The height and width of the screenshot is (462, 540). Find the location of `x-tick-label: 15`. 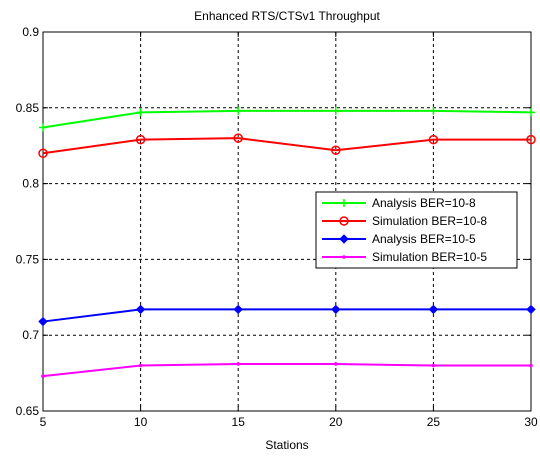

x-tick-label: 15 is located at coordinates (239, 422).